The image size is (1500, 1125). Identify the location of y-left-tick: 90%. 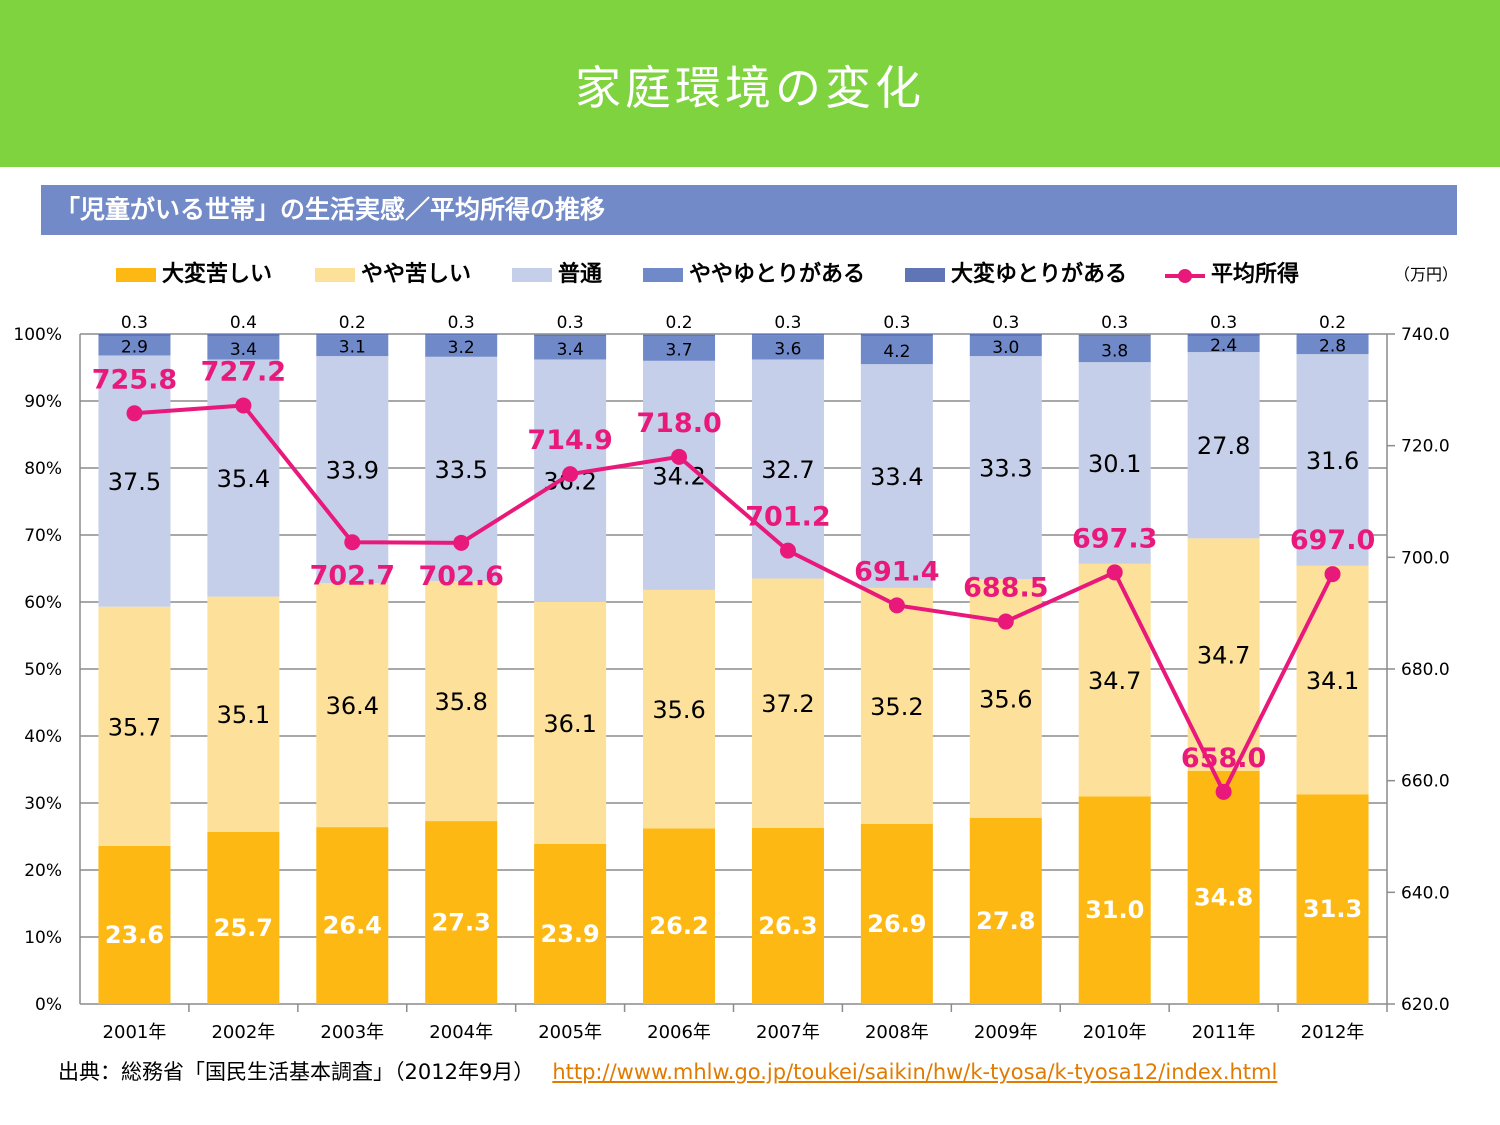
(43, 402).